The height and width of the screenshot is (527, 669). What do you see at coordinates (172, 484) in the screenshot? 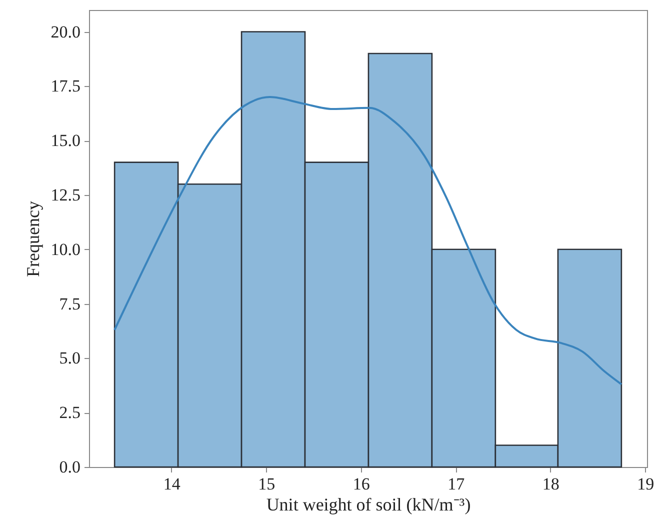
I see `x-tick-label: 14` at bounding box center [172, 484].